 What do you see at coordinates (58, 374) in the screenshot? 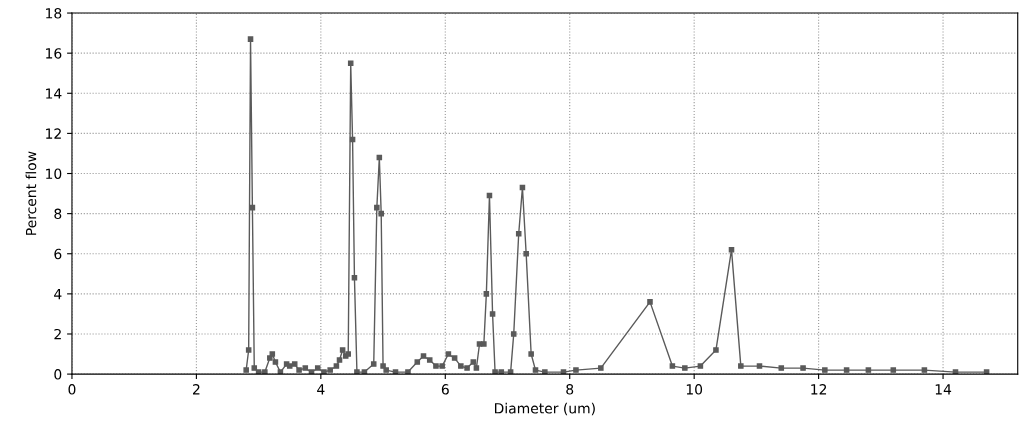
I see `y-tick-label: 0` at bounding box center [58, 374].